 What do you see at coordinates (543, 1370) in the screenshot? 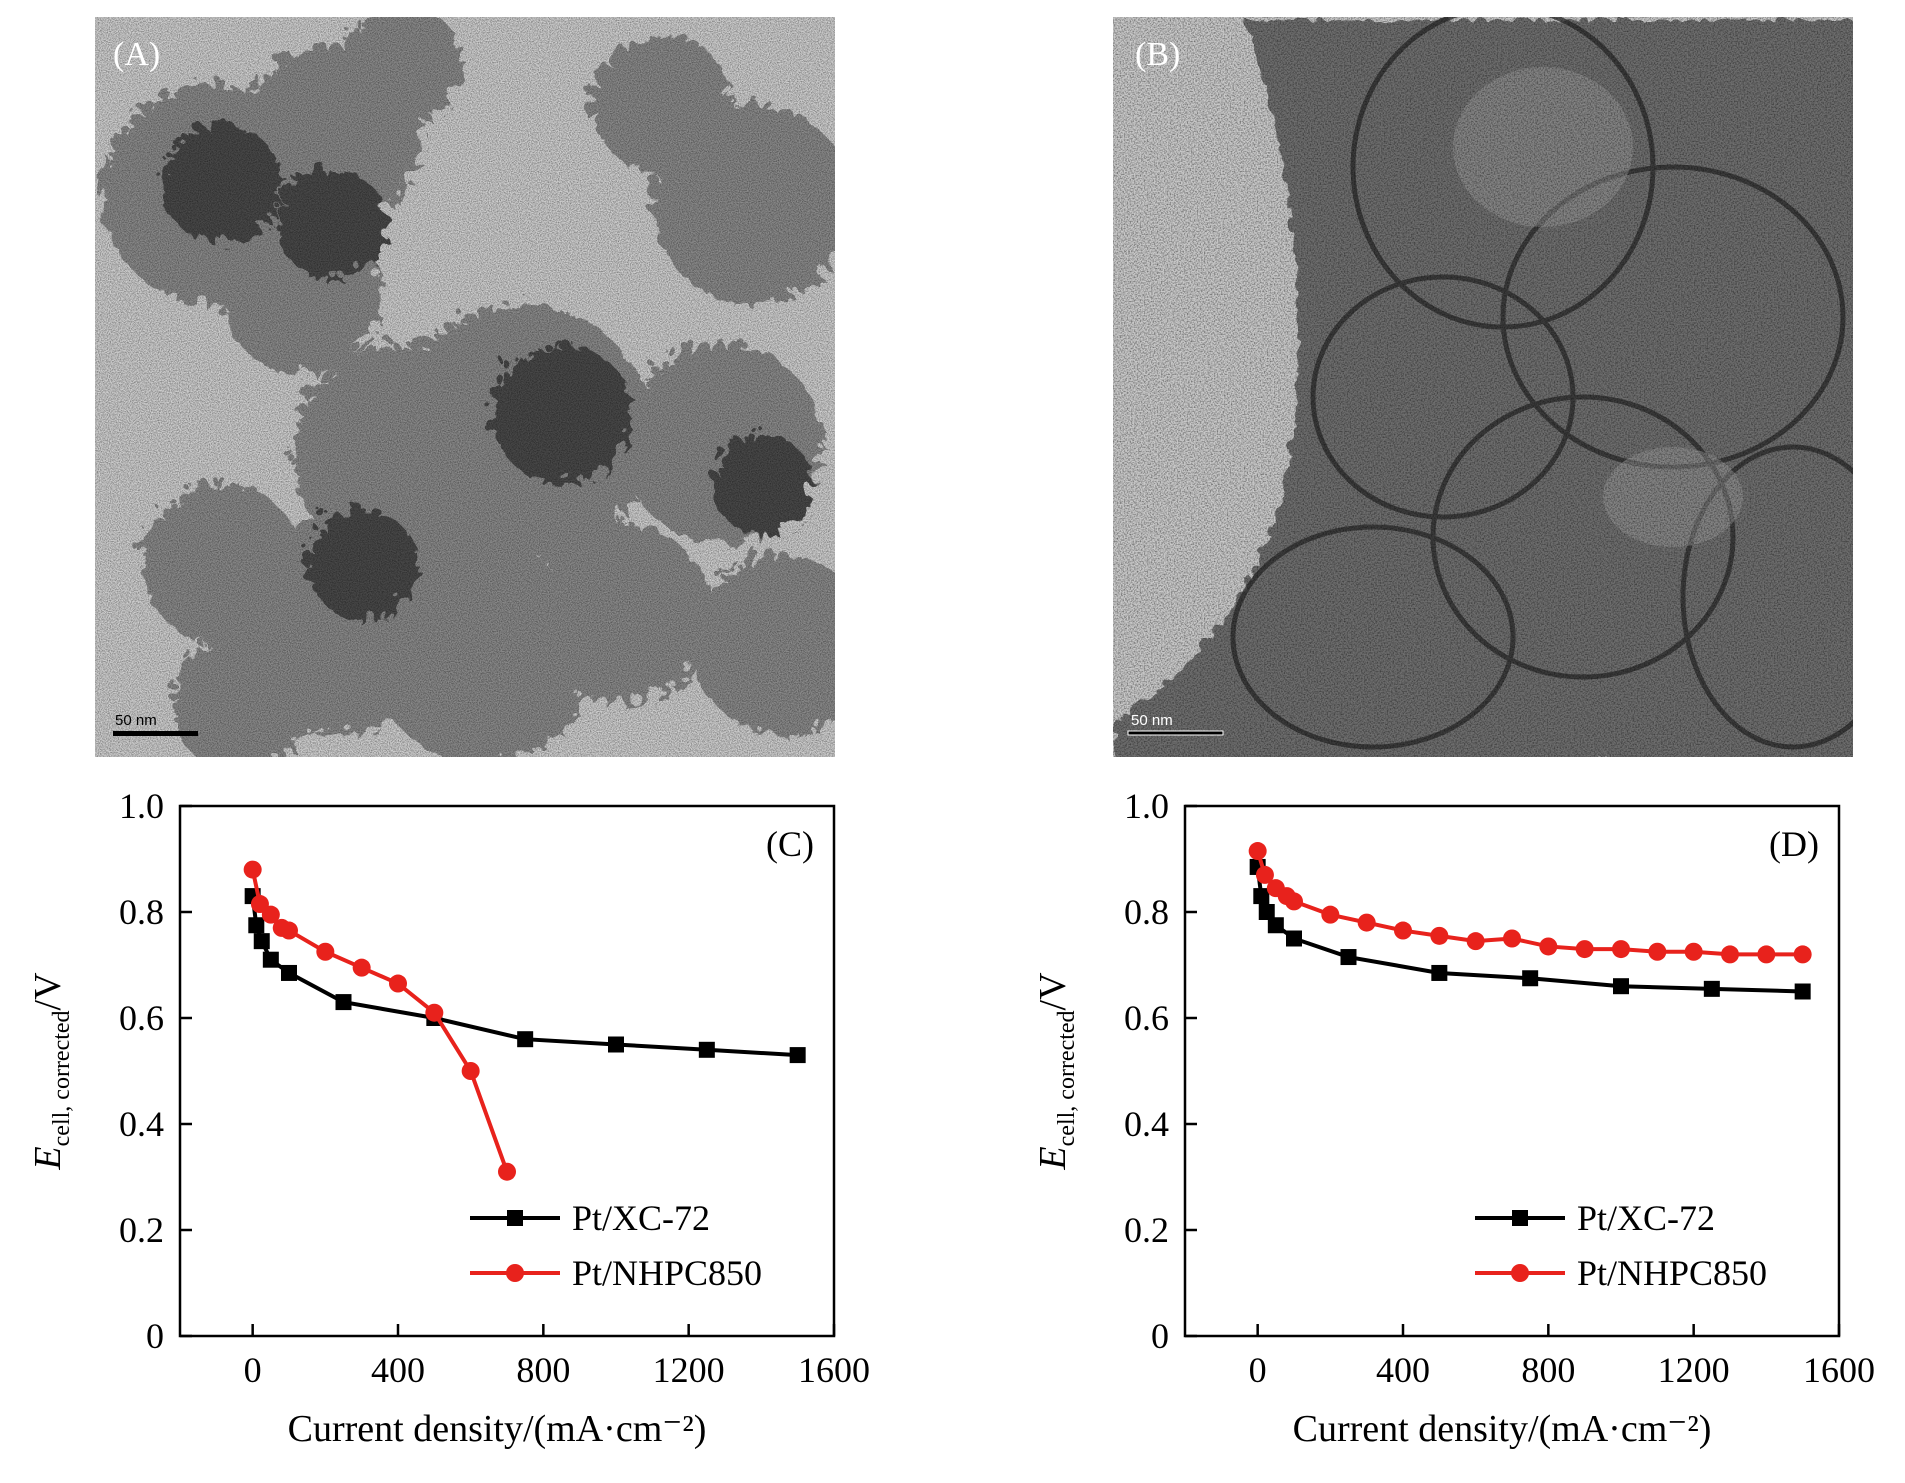
I see `chart-c-xtick-label: 800` at bounding box center [543, 1370].